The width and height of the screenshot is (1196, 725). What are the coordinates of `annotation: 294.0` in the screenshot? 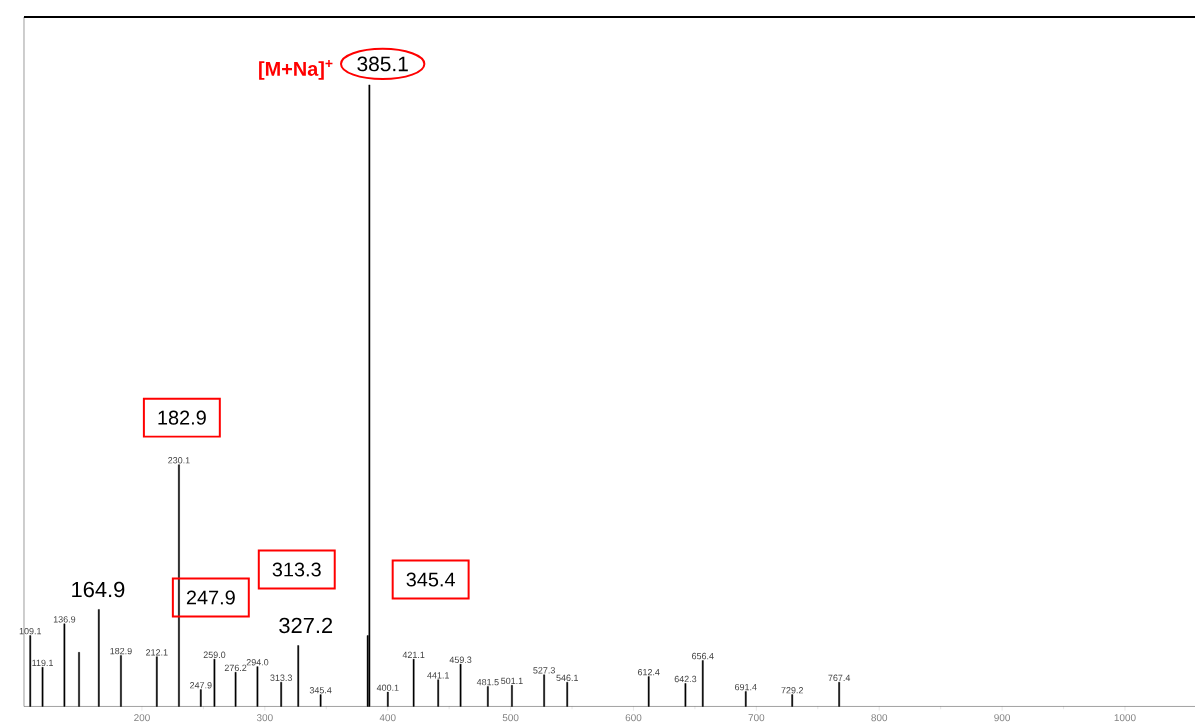 It's located at (257, 662).